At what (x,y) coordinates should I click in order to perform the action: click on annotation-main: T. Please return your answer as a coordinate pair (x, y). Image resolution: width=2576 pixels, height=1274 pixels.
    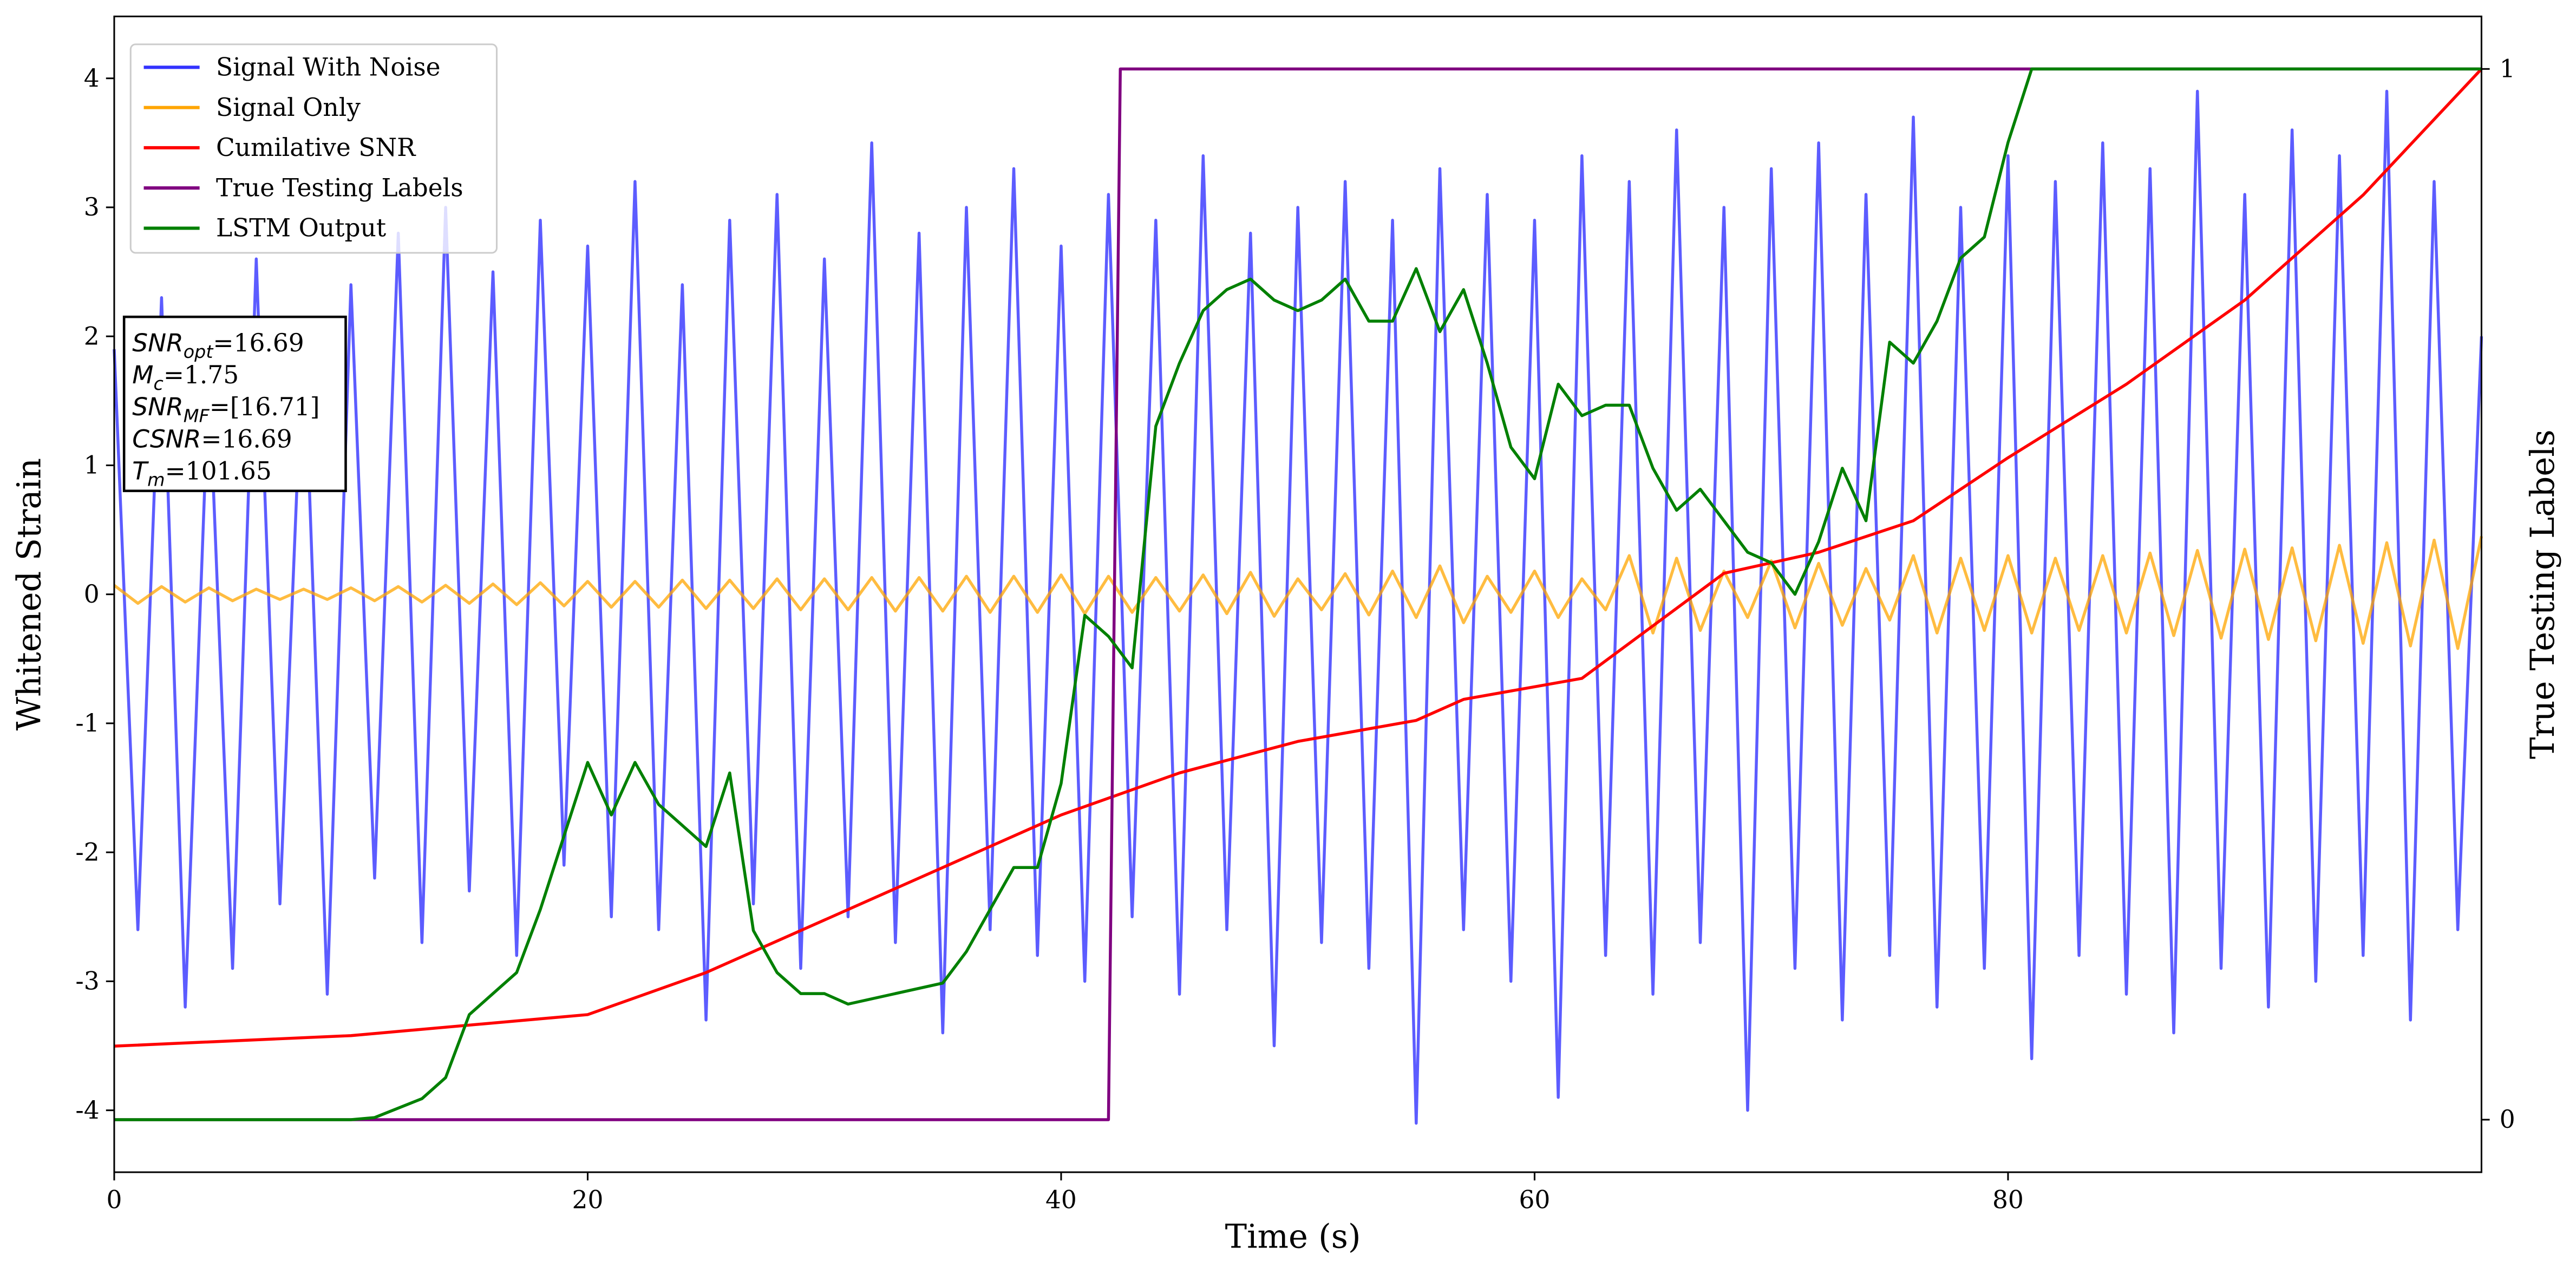
    Looking at the image, I should click on (140, 470).